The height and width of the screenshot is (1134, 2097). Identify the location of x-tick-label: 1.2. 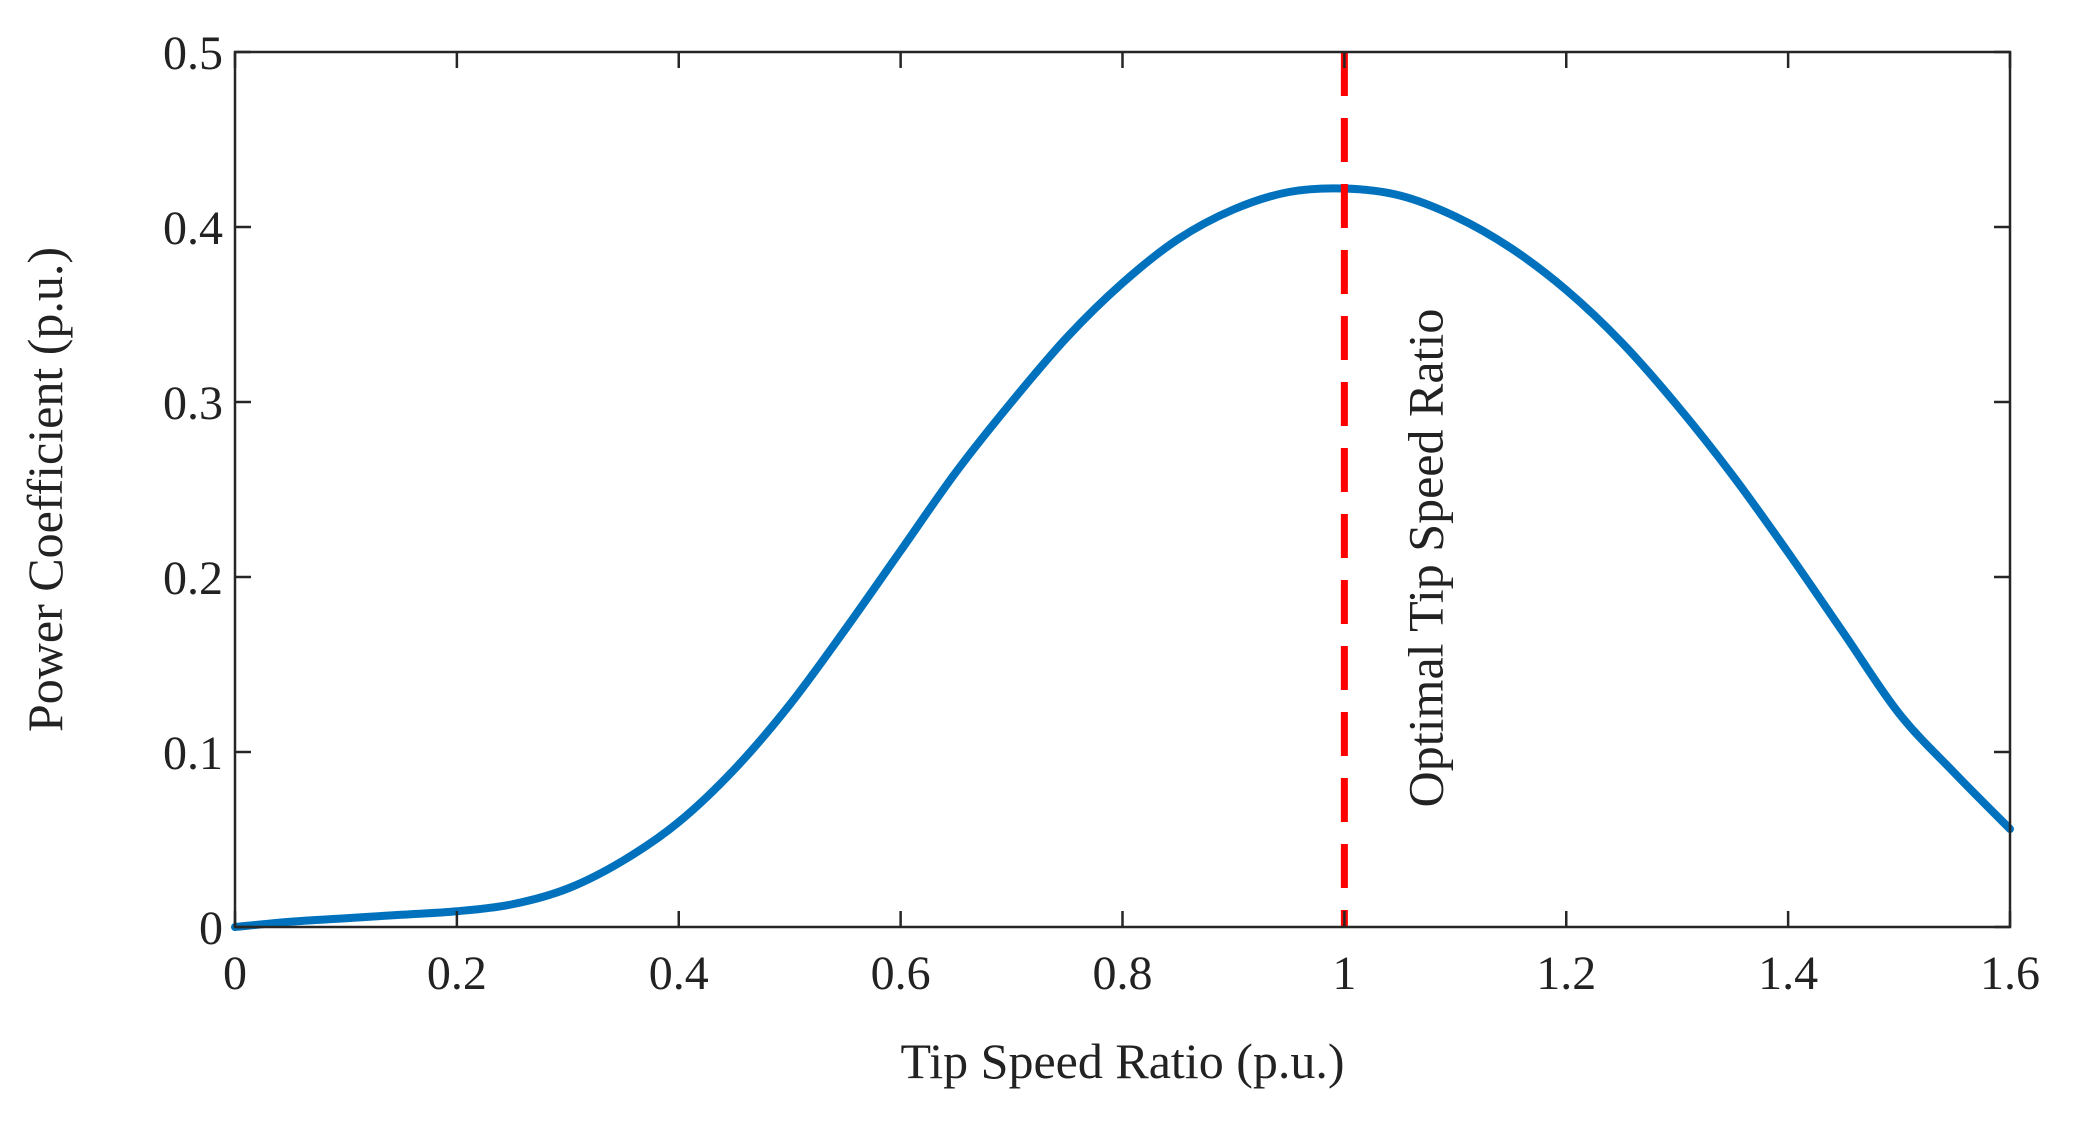
(1566, 973).